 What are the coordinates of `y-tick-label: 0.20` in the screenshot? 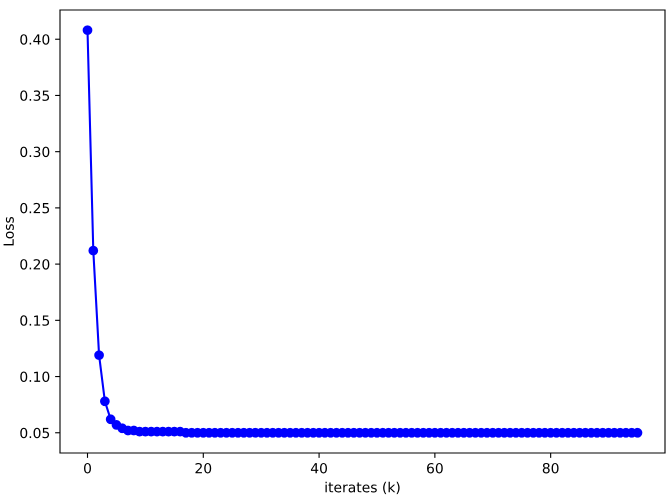 It's located at (35, 264).